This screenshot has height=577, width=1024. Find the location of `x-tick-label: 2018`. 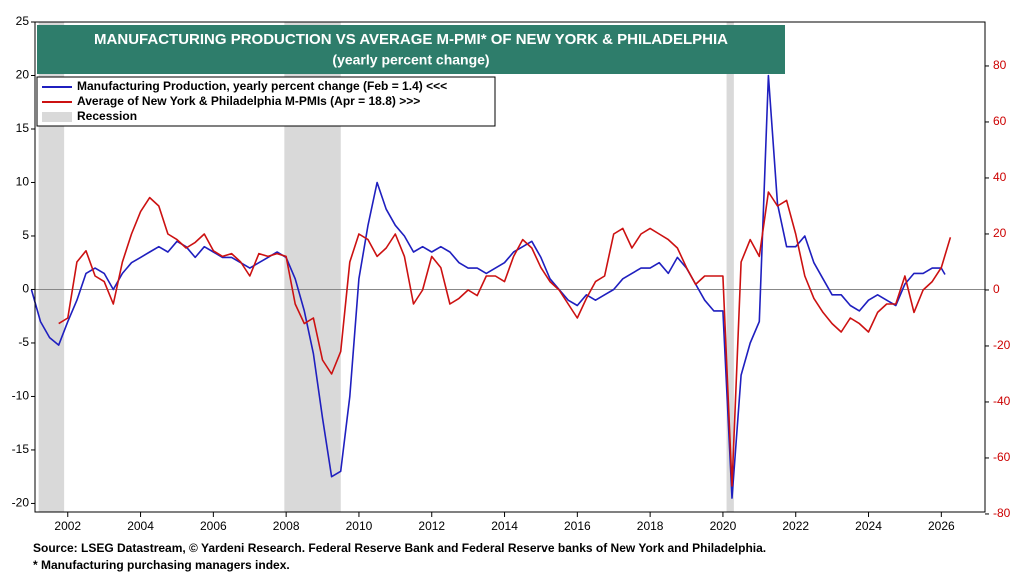

x-tick-label: 2018 is located at coordinates (650, 526).